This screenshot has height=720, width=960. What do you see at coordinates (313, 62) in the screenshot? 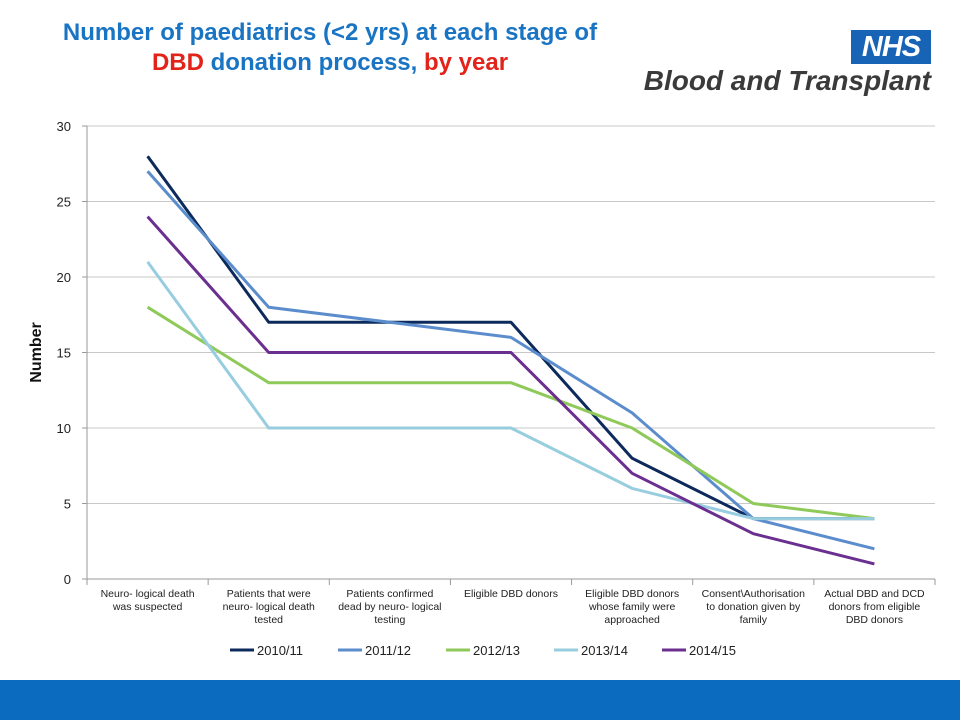
I see `chart-title-mid: donation process,` at bounding box center [313, 62].